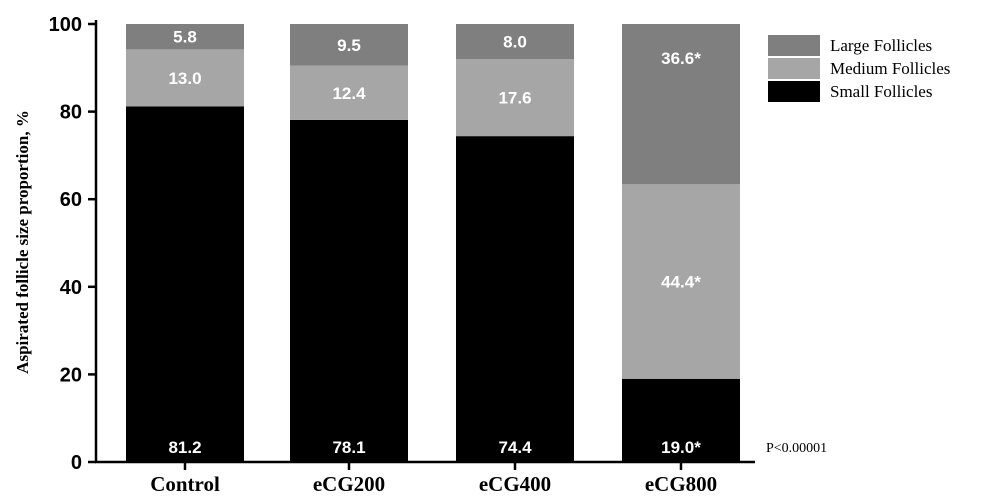 The image size is (993, 499). Describe the element at coordinates (681, 420) in the screenshot. I see `bar-segment-small-follicles-ecg800` at that location.